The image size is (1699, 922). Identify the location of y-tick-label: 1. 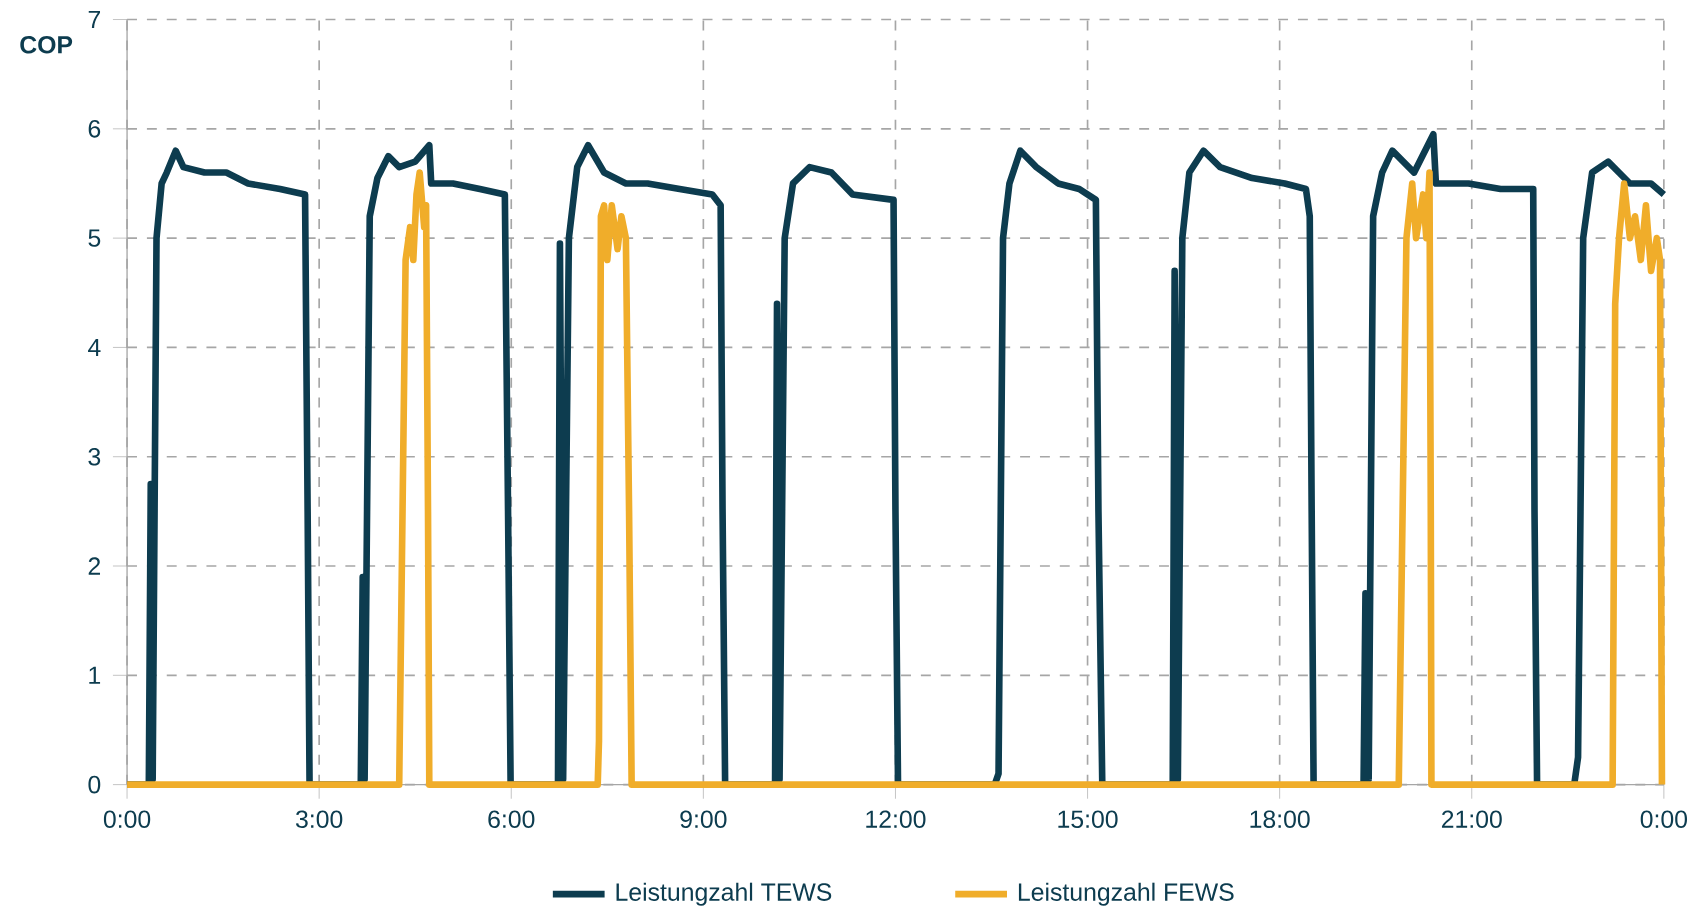
(95, 675).